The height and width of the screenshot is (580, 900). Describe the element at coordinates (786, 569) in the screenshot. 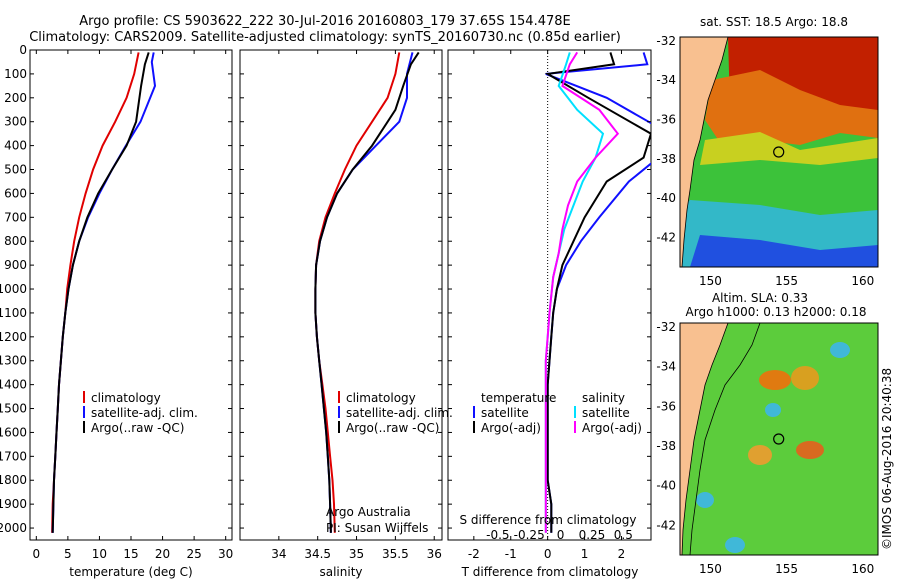

I see `sla-lon-tick-label: 155` at that location.